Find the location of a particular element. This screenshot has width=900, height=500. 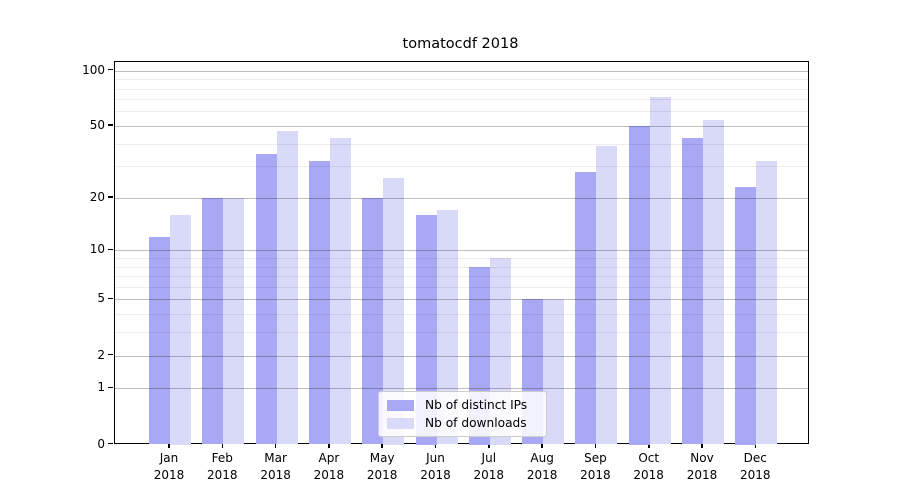

legend: Nb of distinct IPs Nb of downloads is located at coordinates (462, 414).